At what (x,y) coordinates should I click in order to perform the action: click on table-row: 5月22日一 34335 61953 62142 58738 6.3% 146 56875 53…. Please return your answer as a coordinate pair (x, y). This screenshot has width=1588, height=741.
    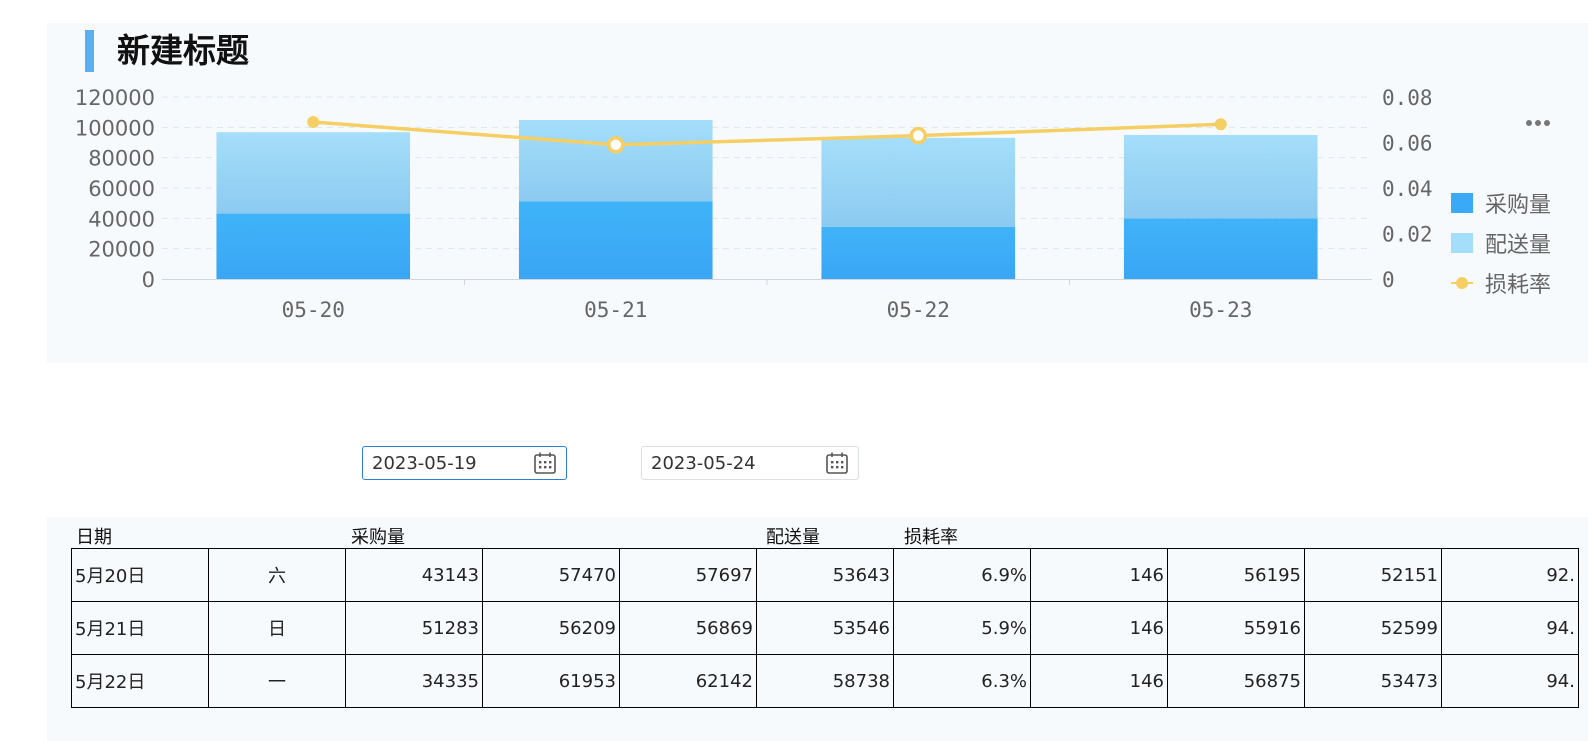
    Looking at the image, I should click on (825, 681).